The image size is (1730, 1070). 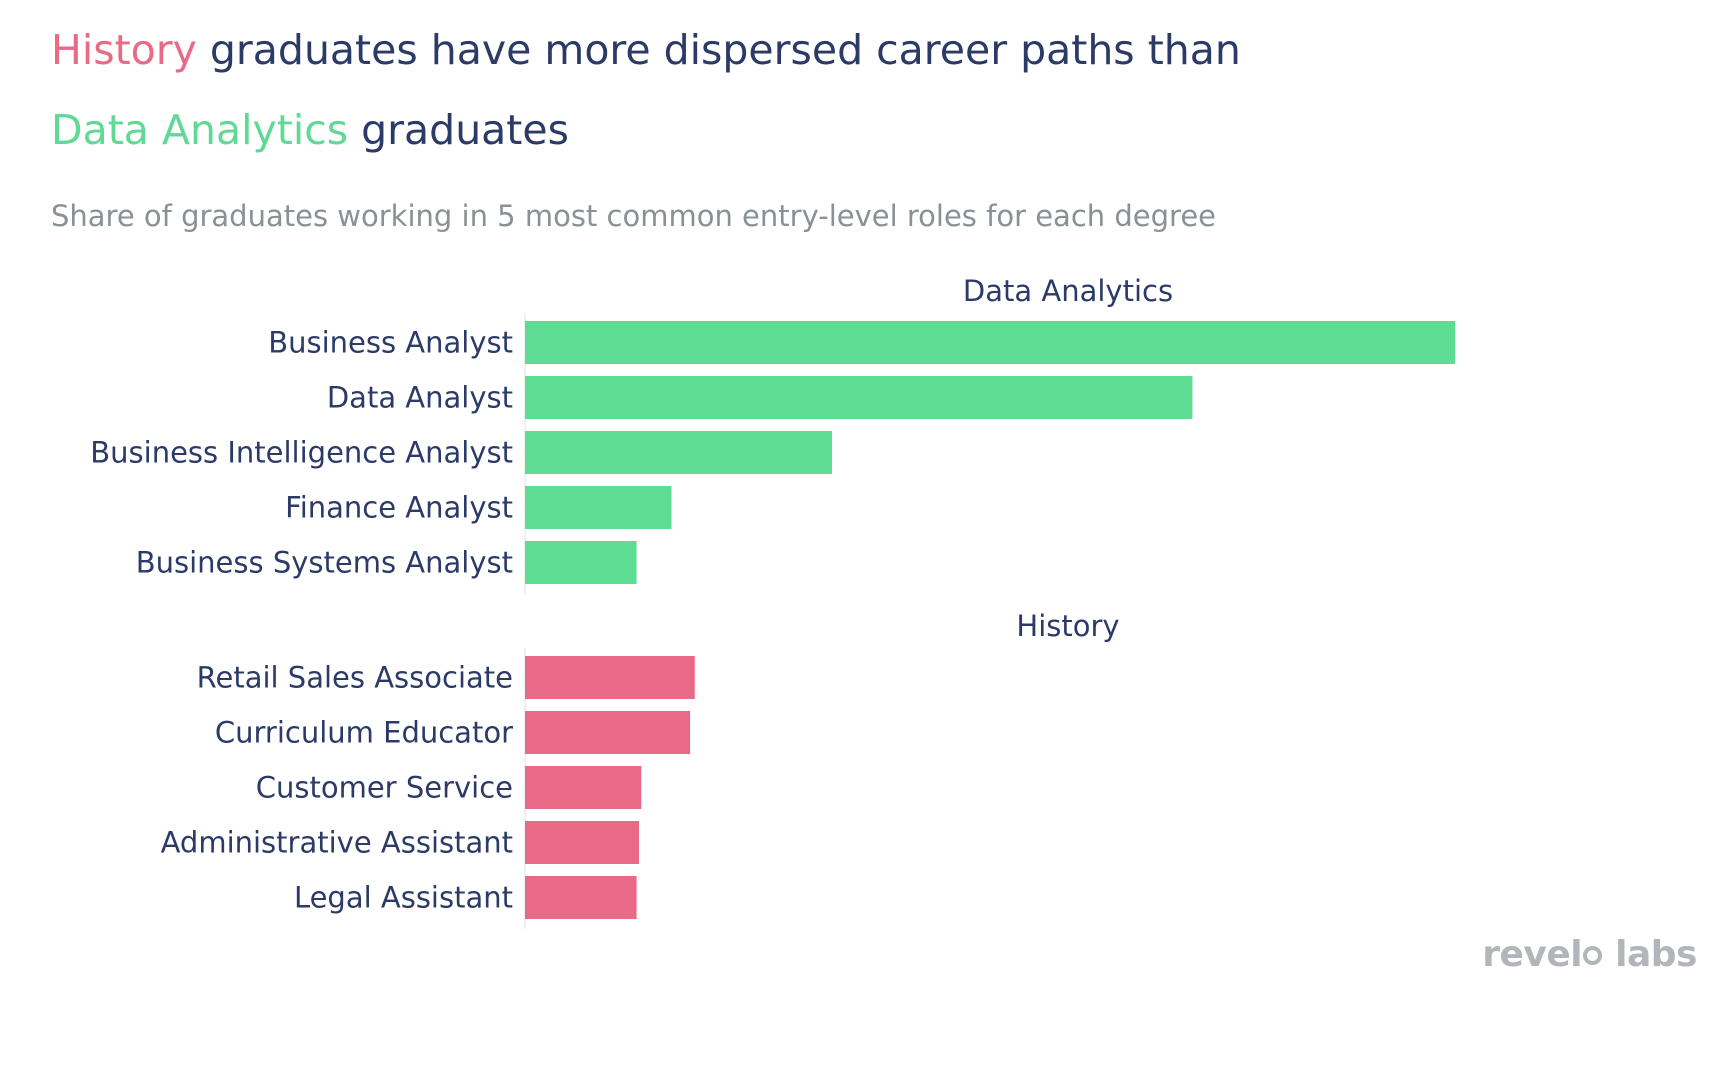 What do you see at coordinates (301, 453) in the screenshot?
I see `category-label: Business Intelligence Analyst` at bounding box center [301, 453].